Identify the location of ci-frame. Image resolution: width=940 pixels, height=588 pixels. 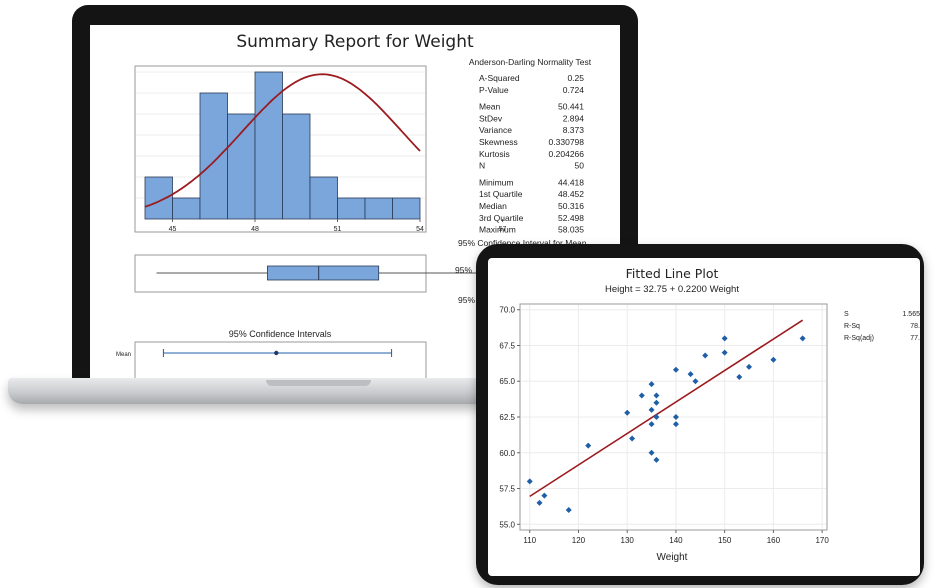
(280, 359).